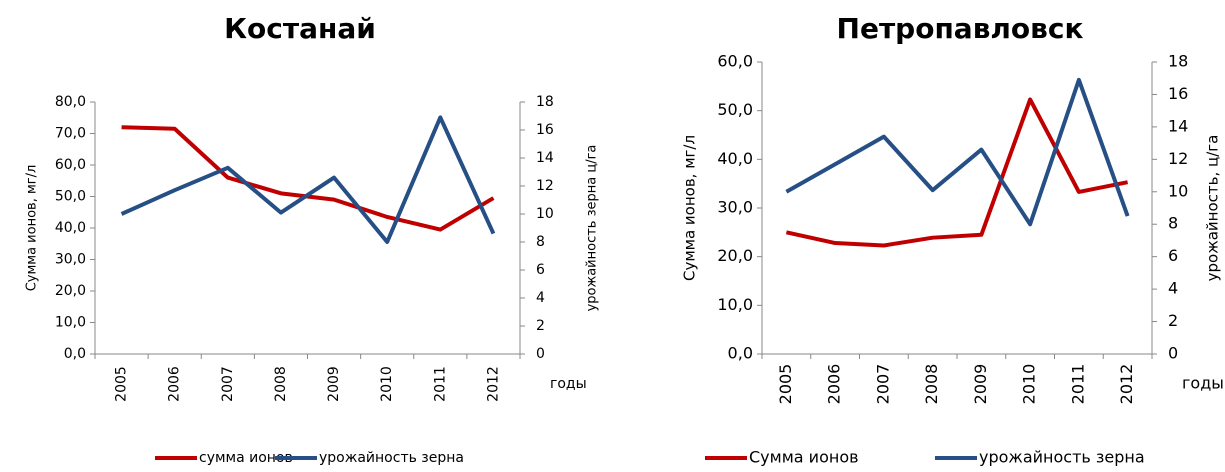  What do you see at coordinates (70, 102) in the screenshot?
I see `y-tick-label: 80,0` at bounding box center [70, 102].